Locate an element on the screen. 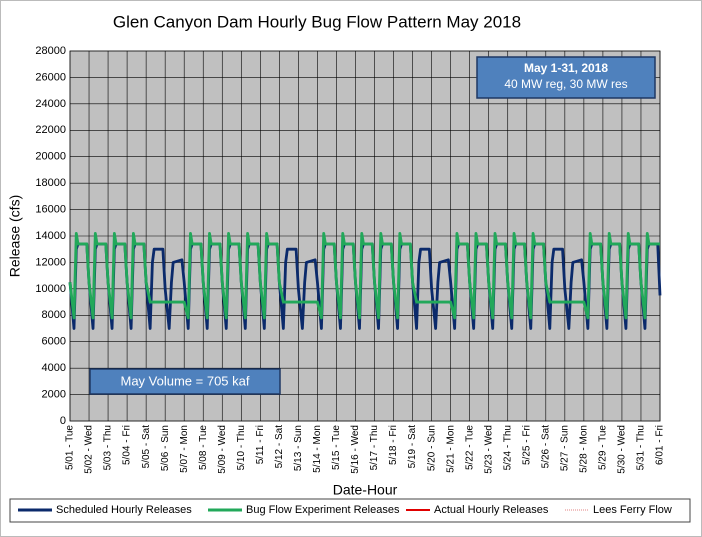  x-tick-label: 5/09 - Wed is located at coordinates (222, 449).